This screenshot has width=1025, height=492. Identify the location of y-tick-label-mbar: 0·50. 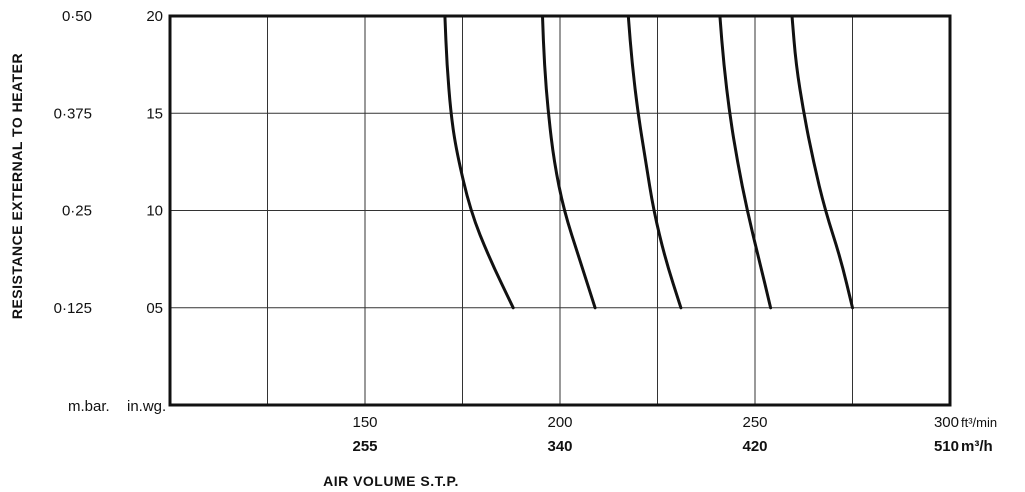
(77, 16).